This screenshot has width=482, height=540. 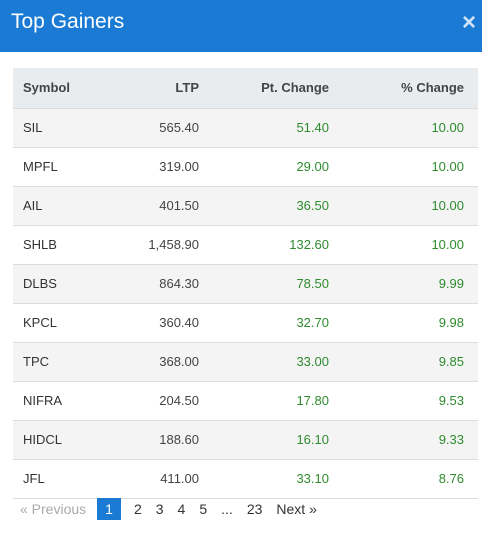 I want to click on table-row: NIFRA 204.50 17.80 9.53, so click(x=245, y=401).